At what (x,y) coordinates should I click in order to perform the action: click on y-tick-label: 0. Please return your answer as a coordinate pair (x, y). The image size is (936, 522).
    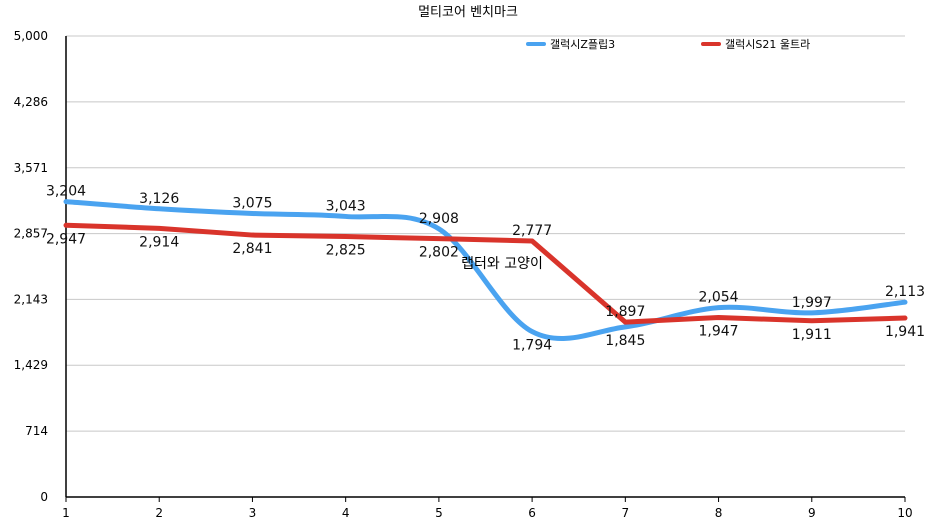
    Looking at the image, I should click on (44, 497).